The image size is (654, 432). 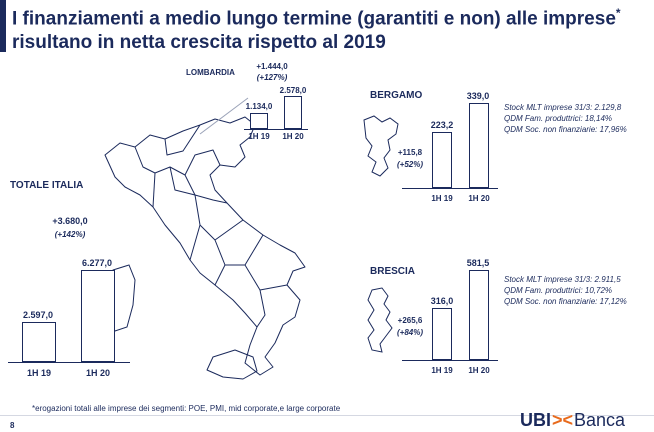 What do you see at coordinates (3, 26) in the screenshot?
I see `title-accent-bar` at bounding box center [3, 26].